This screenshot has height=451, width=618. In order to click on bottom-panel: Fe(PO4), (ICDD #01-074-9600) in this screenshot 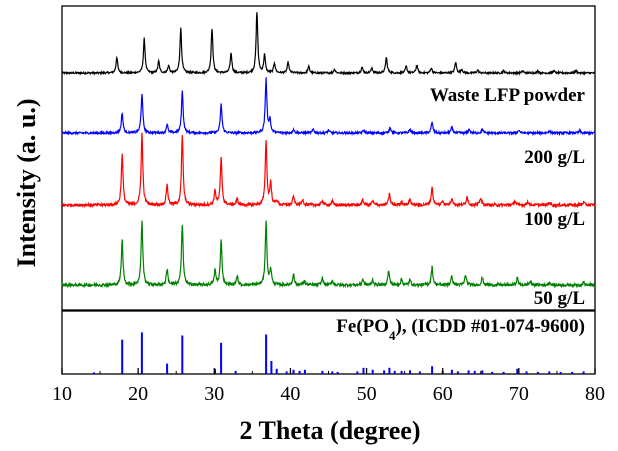, I will do `click(328, 342)`.